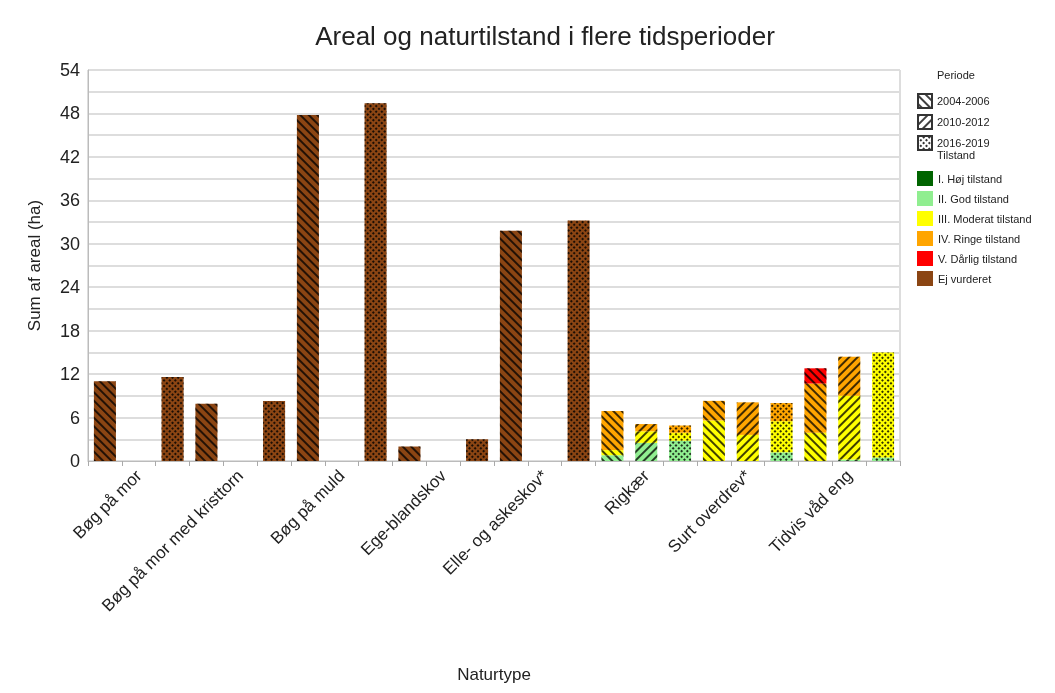 Image resolution: width=1055 pixels, height=693 pixels. I want to click on y-tick-label: 18, so click(69, 330).